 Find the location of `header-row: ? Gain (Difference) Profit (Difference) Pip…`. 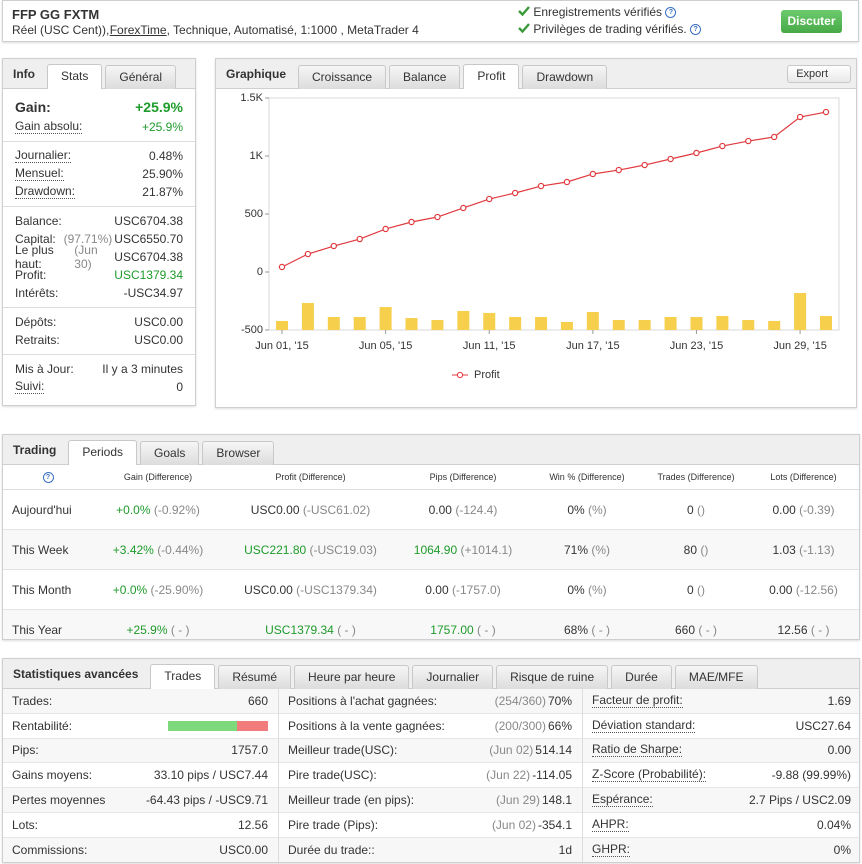

header-row: ? Gain (Difference) Profit (Difference) Pip… is located at coordinates (431, 477).